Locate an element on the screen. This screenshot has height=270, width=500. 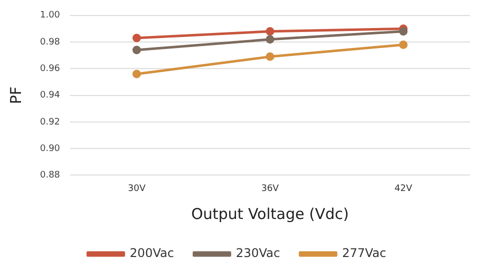
y-tick-label: 0.96 is located at coordinates (50, 69).